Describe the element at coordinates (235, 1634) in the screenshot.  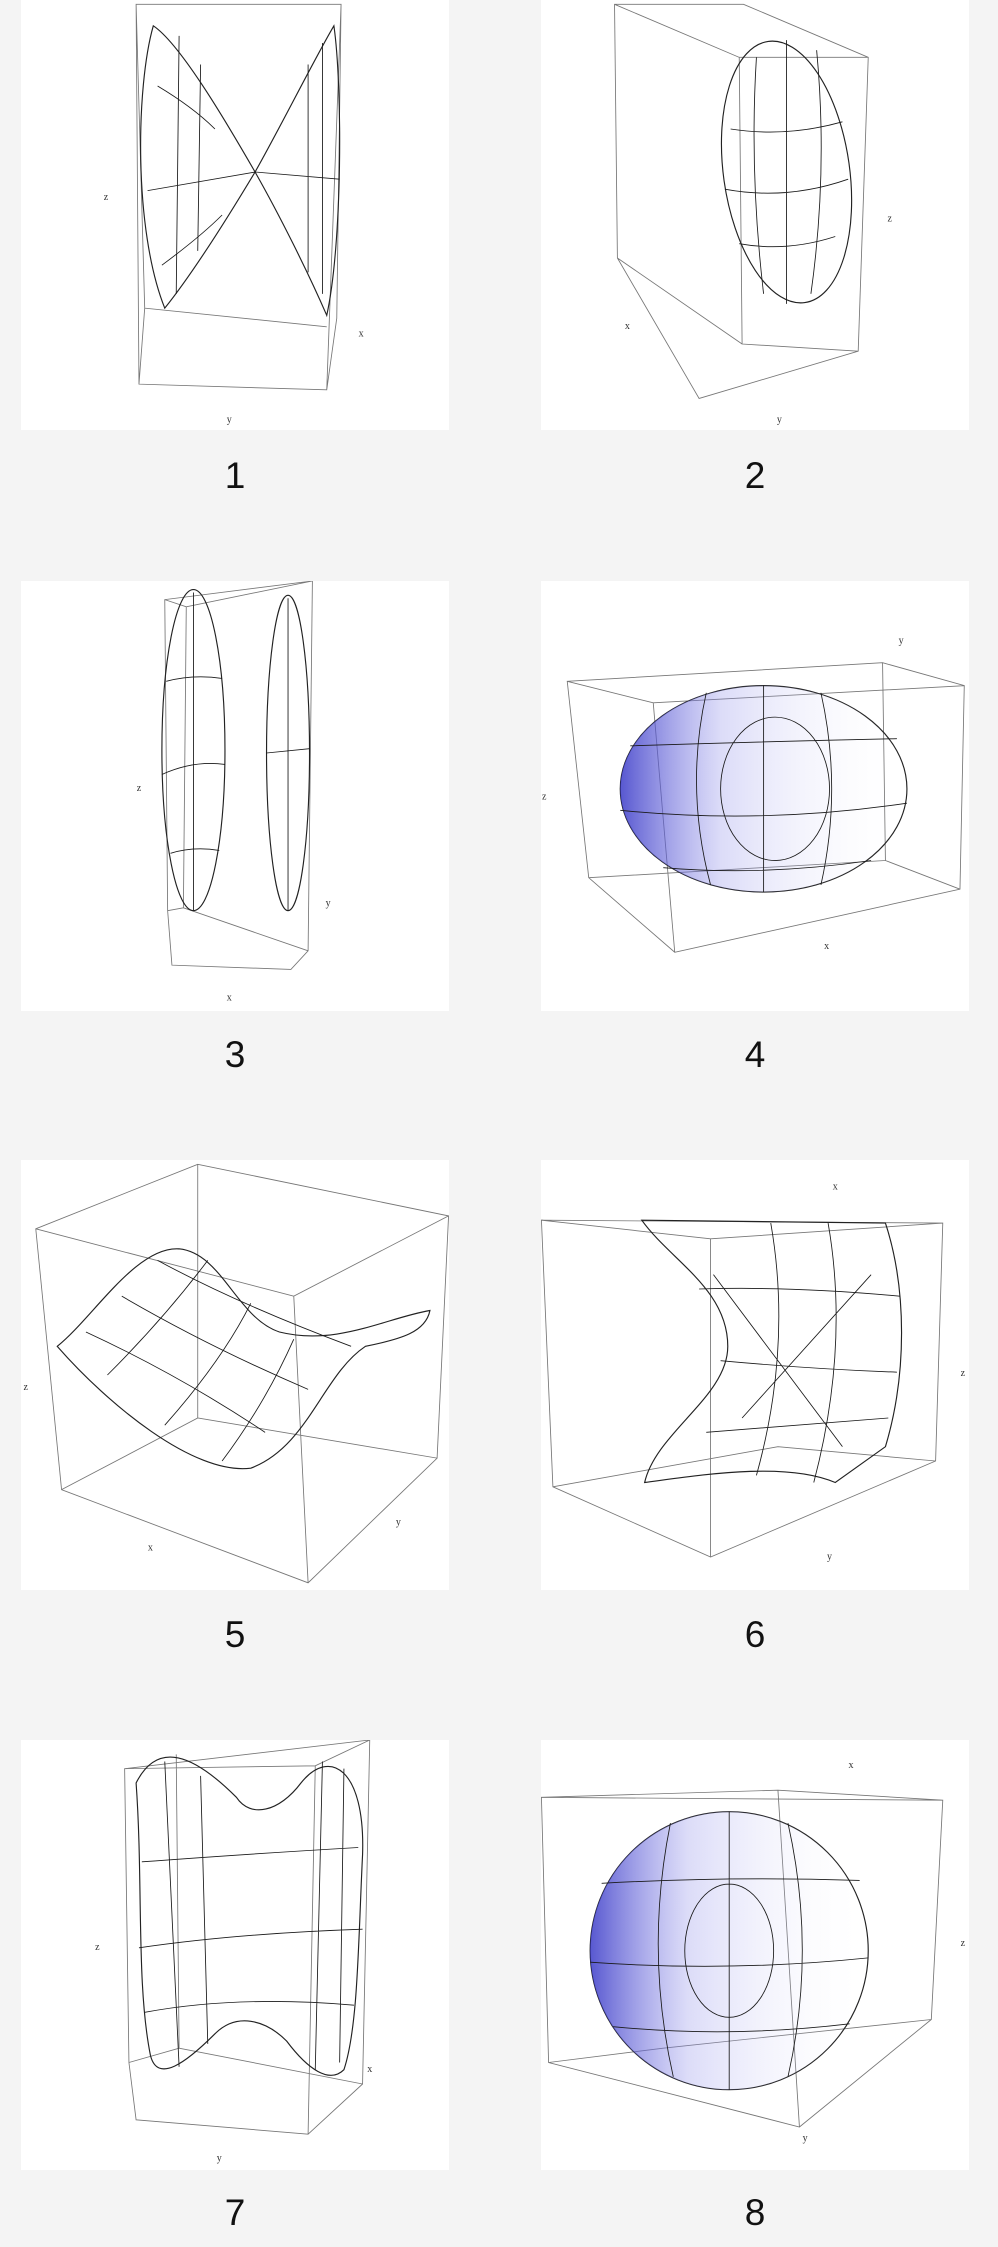
I see `panel-number: 5` at that location.